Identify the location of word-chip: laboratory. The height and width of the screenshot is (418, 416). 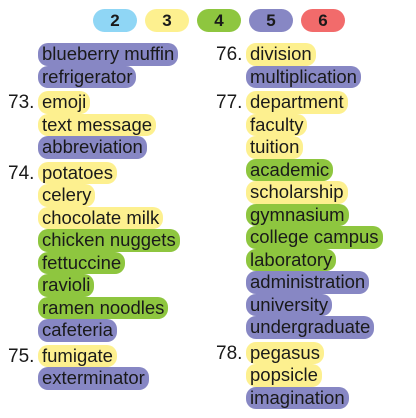
(291, 259).